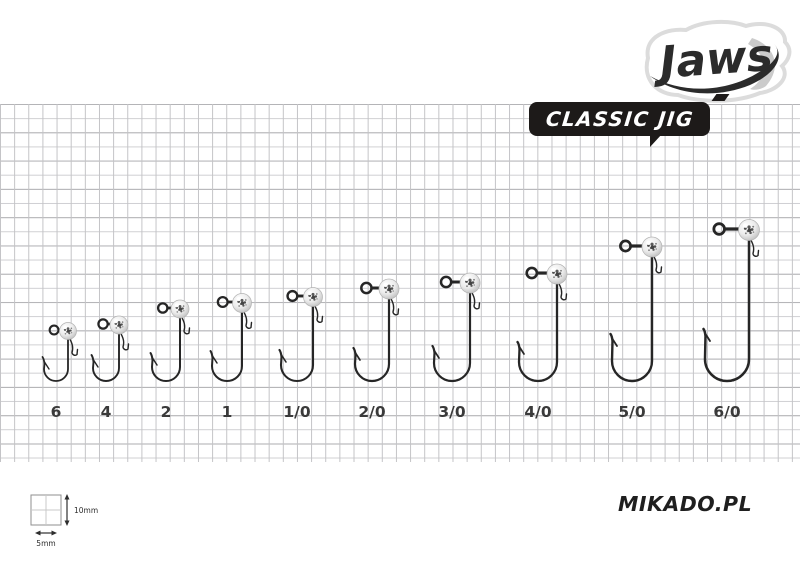 The image size is (800, 565). I want to click on jaws-logo: Jaws, so click(718, 61).